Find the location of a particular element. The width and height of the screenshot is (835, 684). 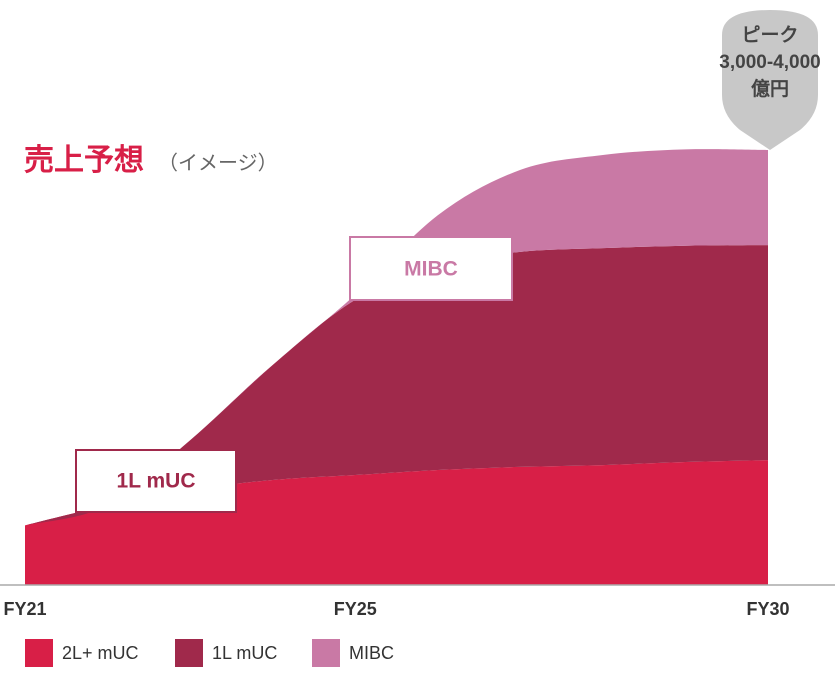

x-tick-label: FY21 is located at coordinates (24, 609).